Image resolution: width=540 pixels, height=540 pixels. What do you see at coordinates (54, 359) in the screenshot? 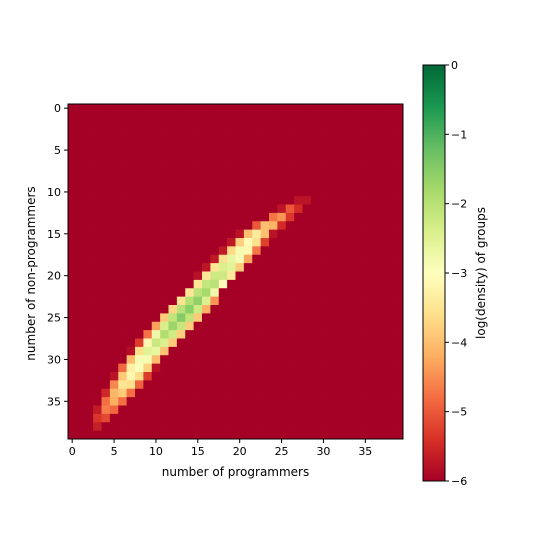
I see `y-tick-label: 30` at bounding box center [54, 359].